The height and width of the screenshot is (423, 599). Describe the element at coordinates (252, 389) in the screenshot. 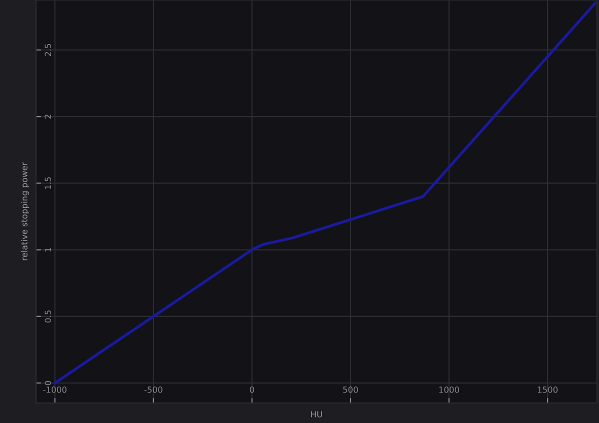

I see `x-tick-label: 0` at that location.